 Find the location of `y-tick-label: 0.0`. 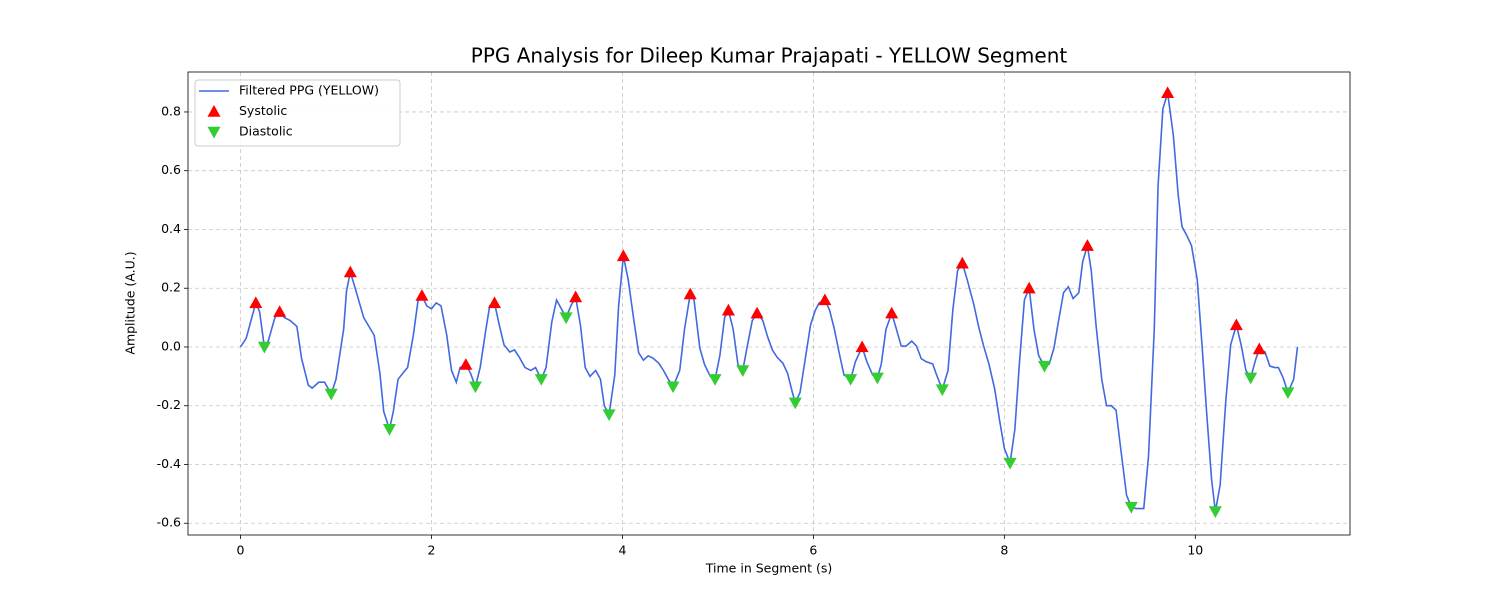

y-tick-label: 0.0 is located at coordinates (171, 345).